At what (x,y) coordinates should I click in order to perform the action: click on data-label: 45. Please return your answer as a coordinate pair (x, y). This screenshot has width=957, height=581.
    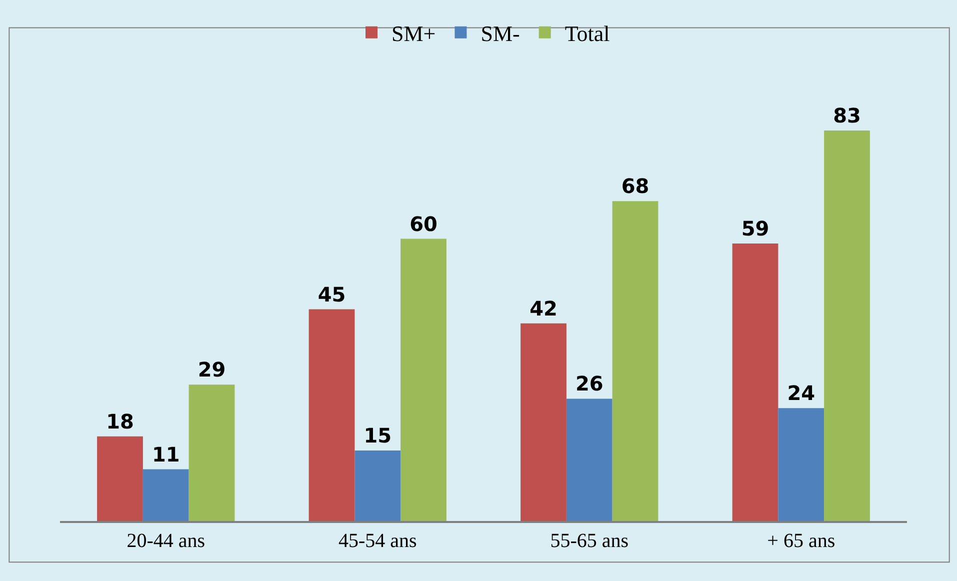
    Looking at the image, I should click on (332, 294).